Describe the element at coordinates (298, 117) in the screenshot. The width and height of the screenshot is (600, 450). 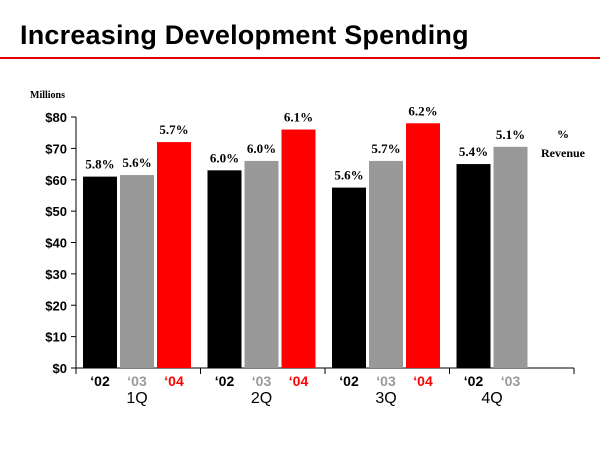
I see `pct-revenue-label: 6.1%` at that location.